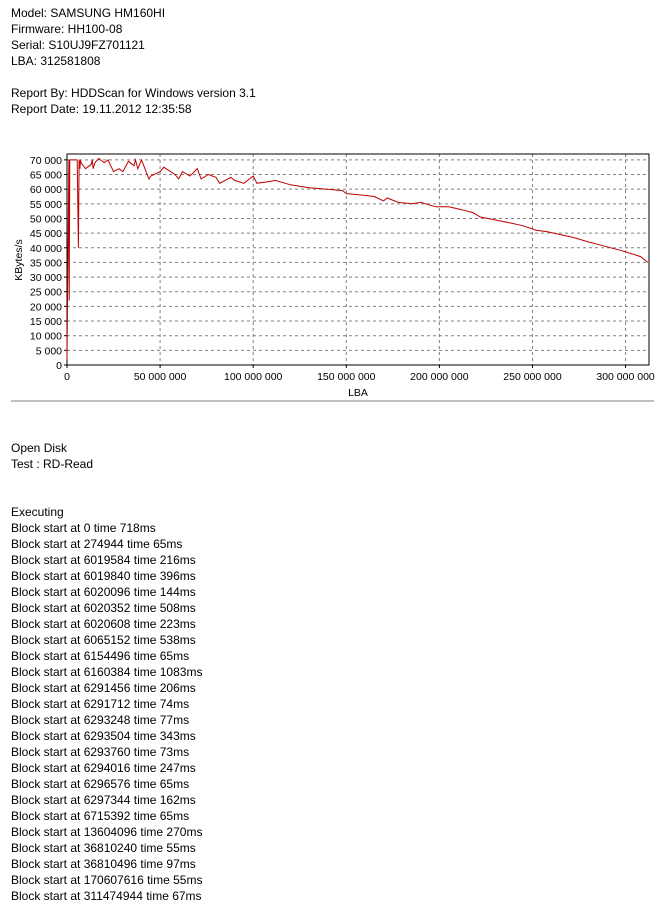 This screenshot has height=919, width=664. I want to click on x-tick-label: 0, so click(67, 377).